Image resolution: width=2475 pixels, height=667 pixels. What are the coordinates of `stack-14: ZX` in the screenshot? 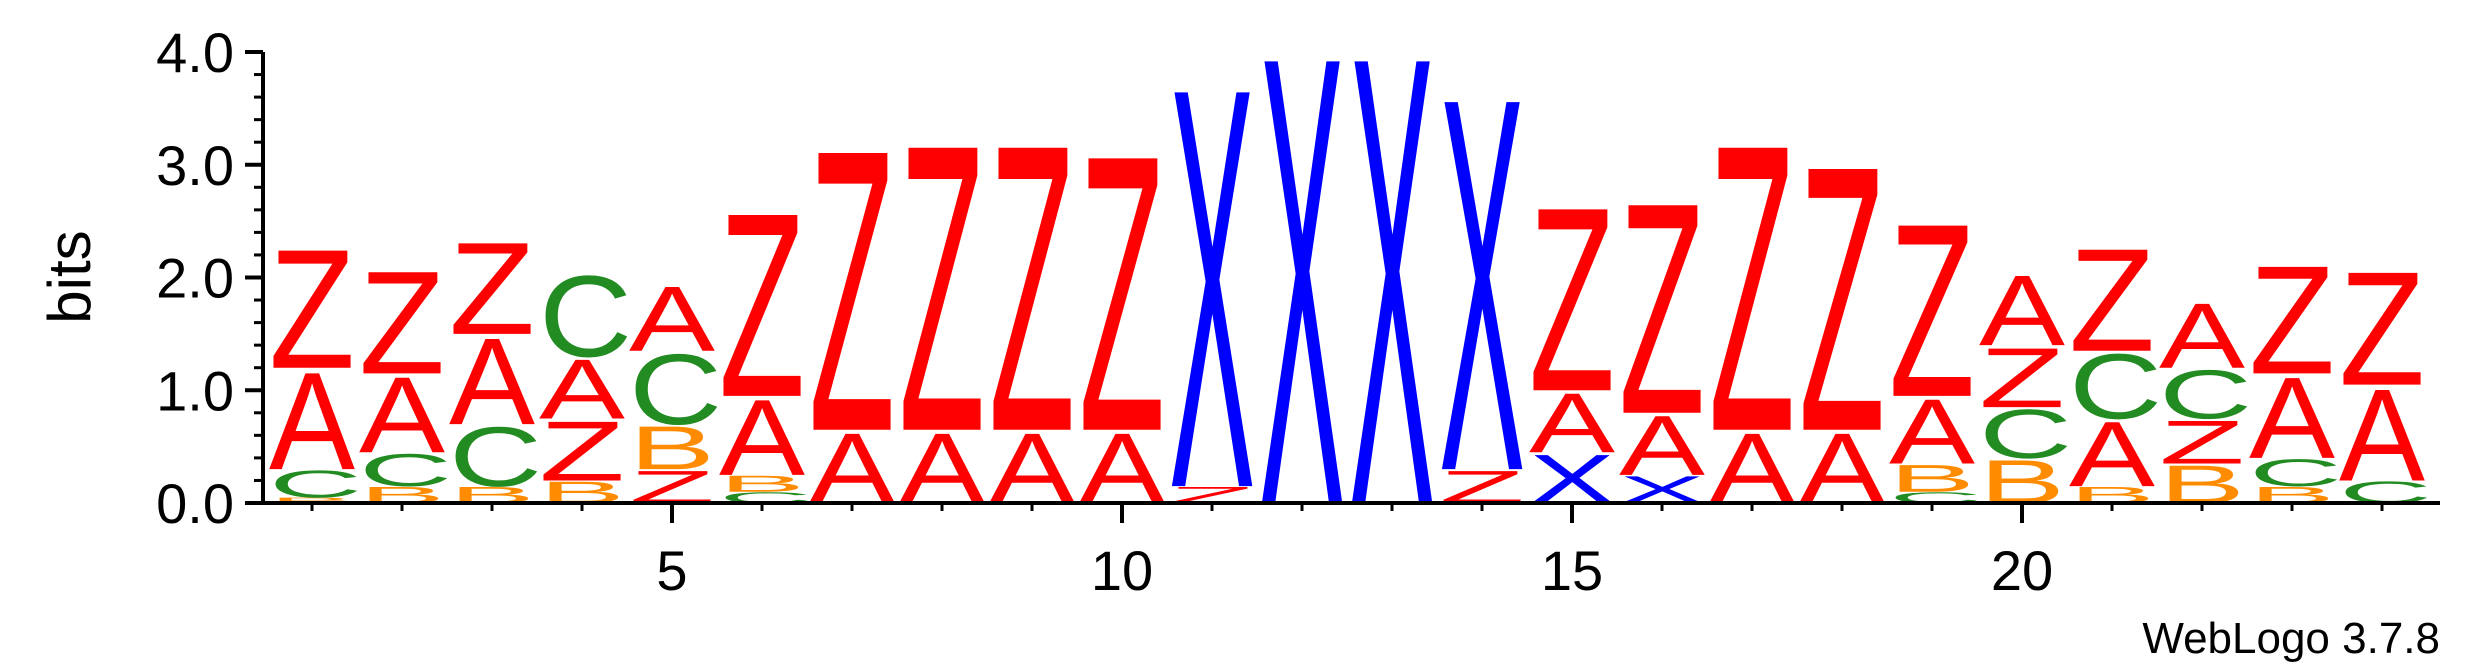 It's located at (1482, 291).